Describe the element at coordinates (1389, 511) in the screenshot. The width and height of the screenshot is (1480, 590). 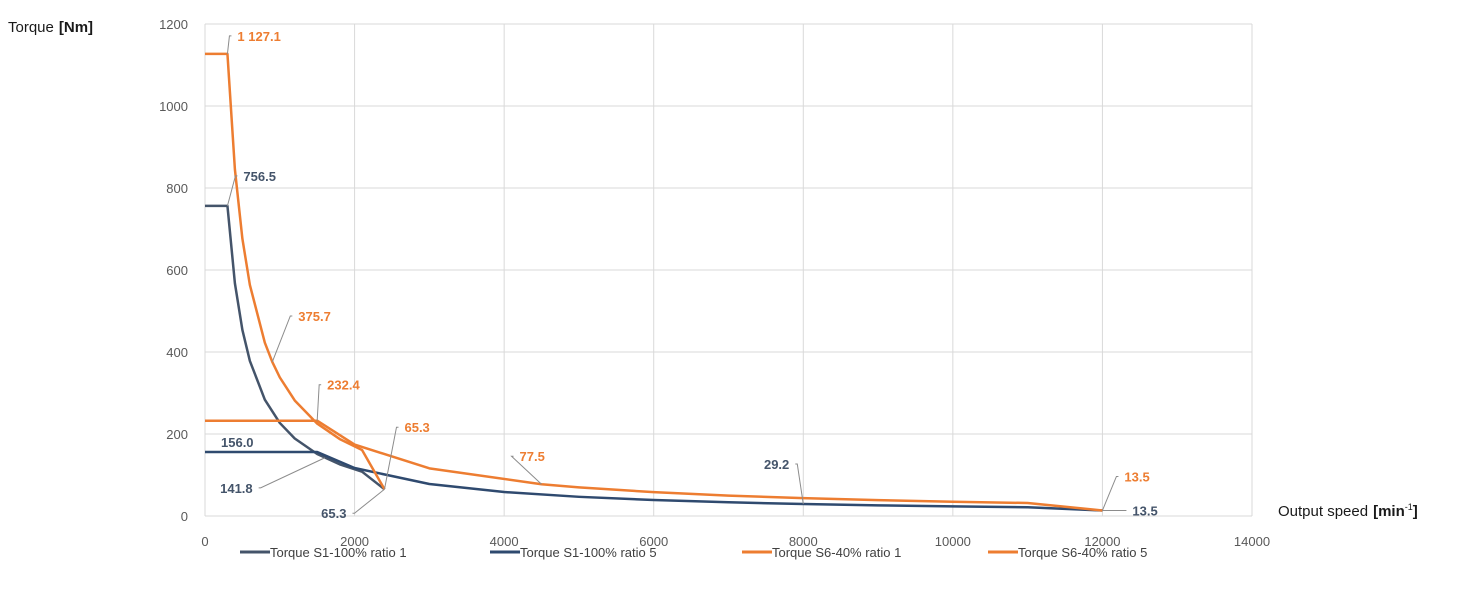
I see `x-axis-unit: [min` at that location.